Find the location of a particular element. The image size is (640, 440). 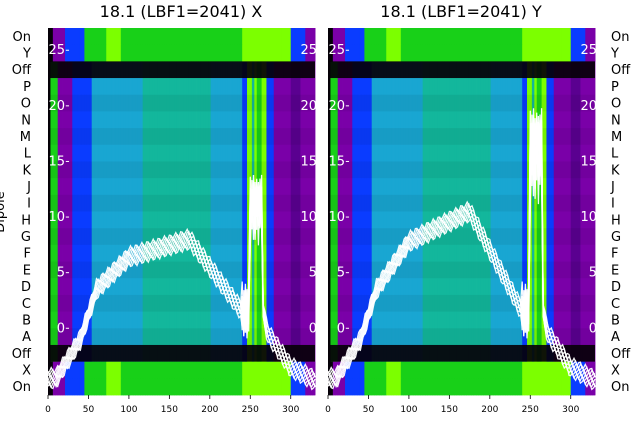

row-band is located at coordinates (461, 236).